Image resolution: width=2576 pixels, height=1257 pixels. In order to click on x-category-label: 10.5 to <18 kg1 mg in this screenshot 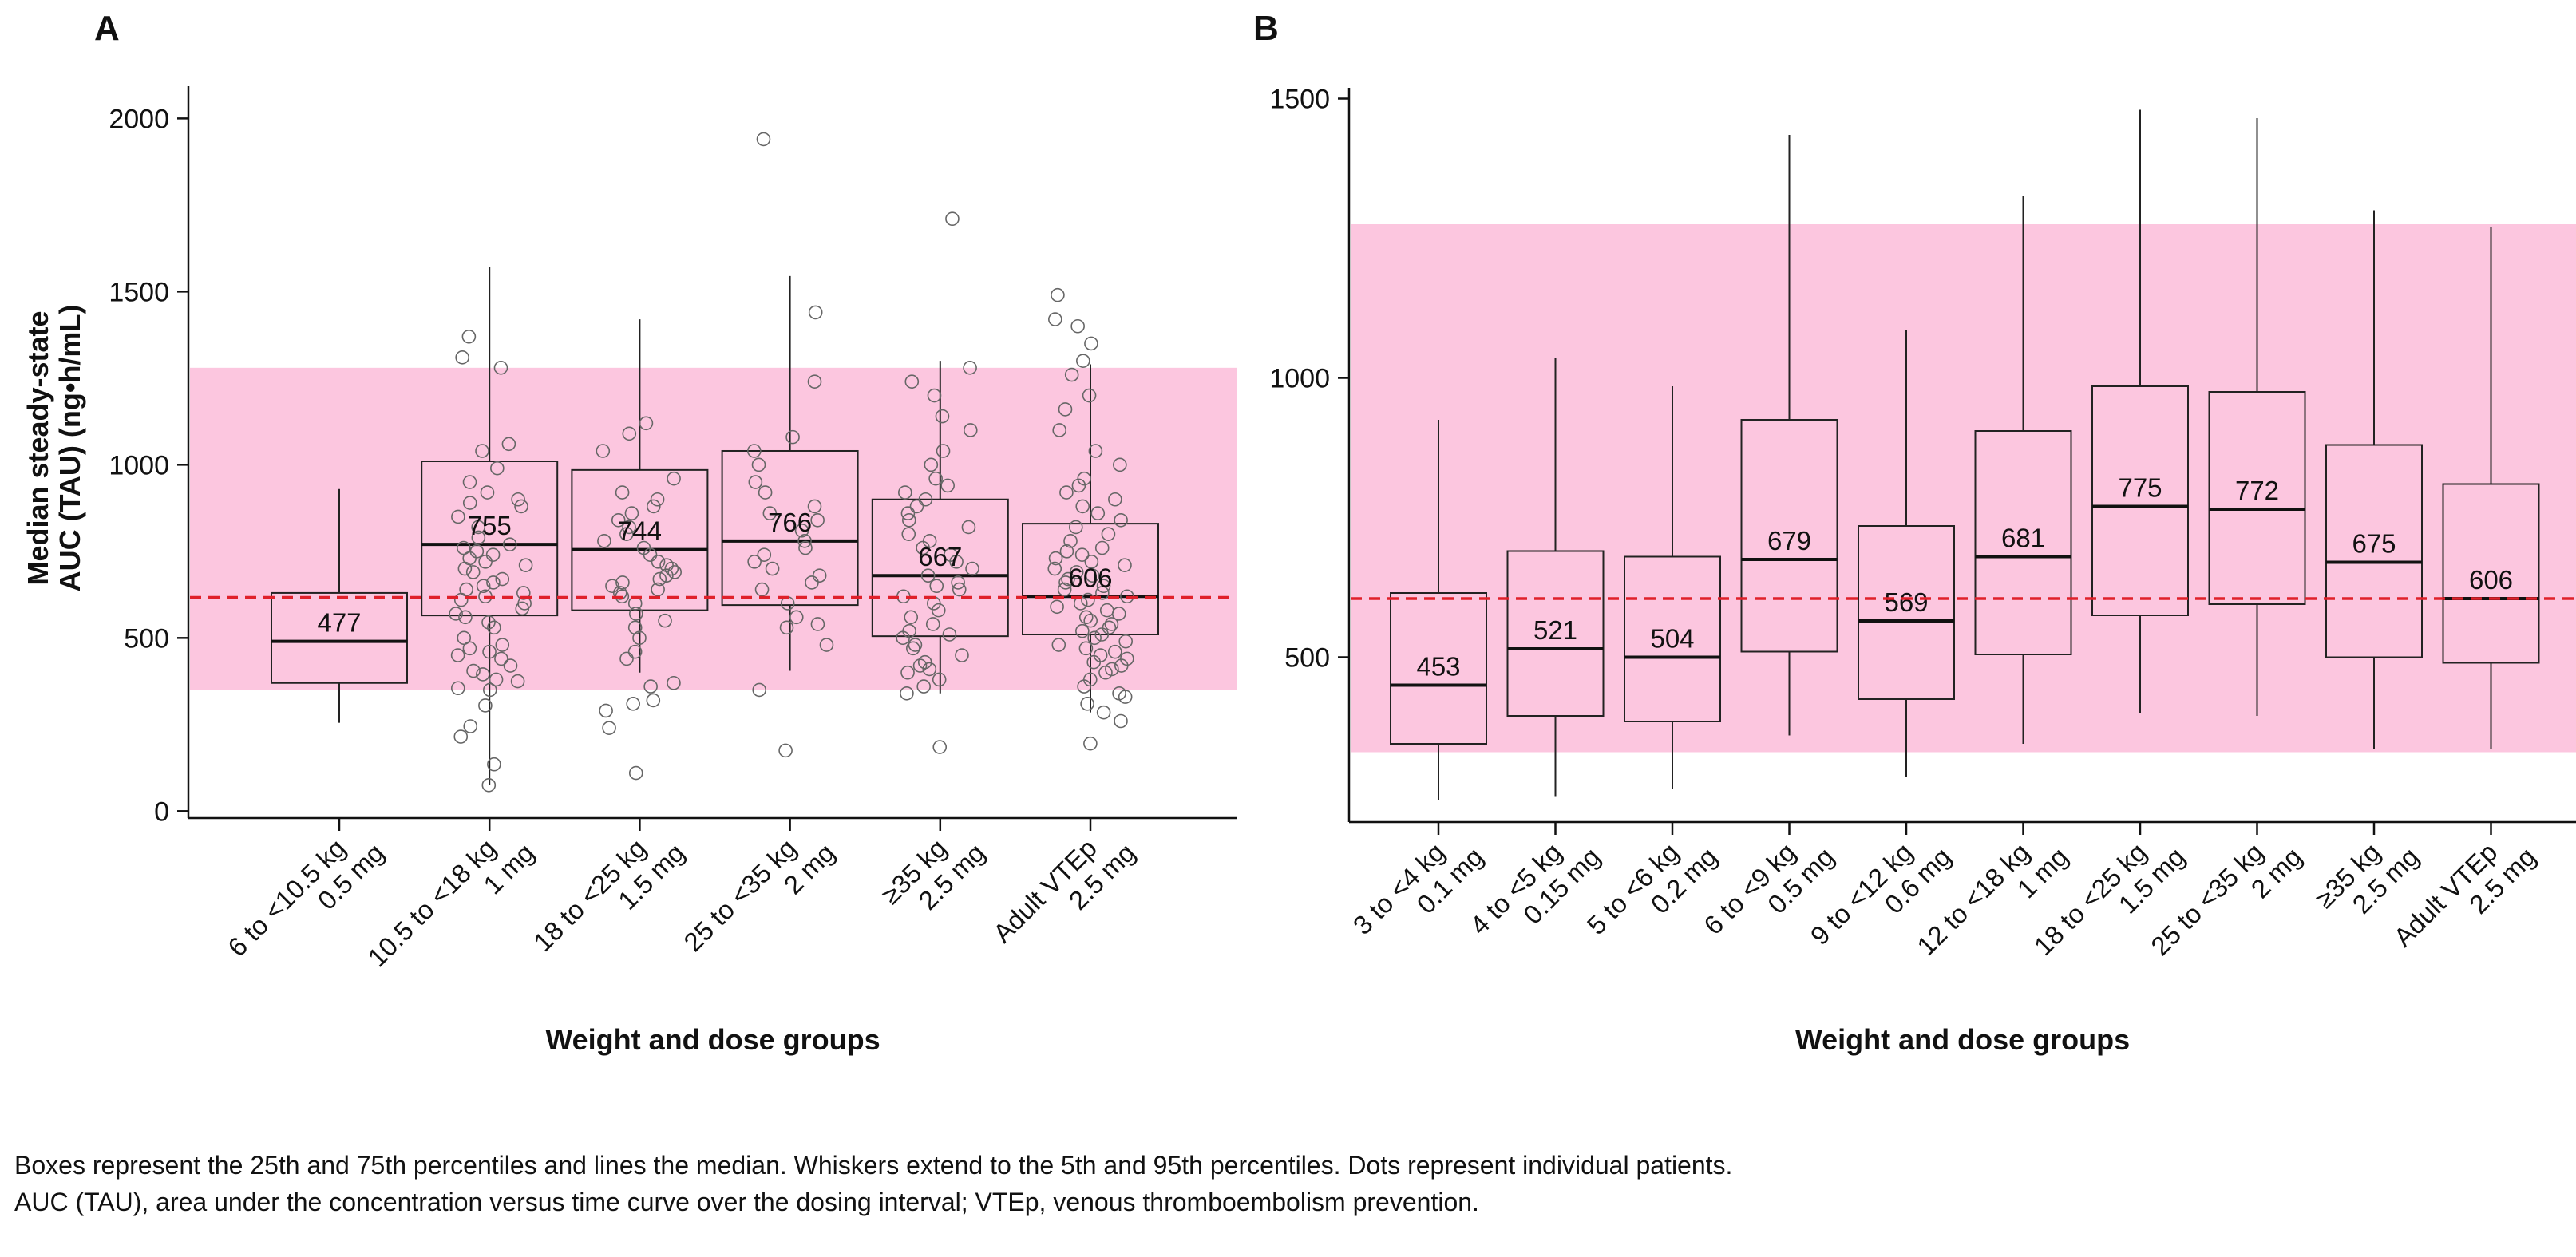, I will do `click(451, 905)`.